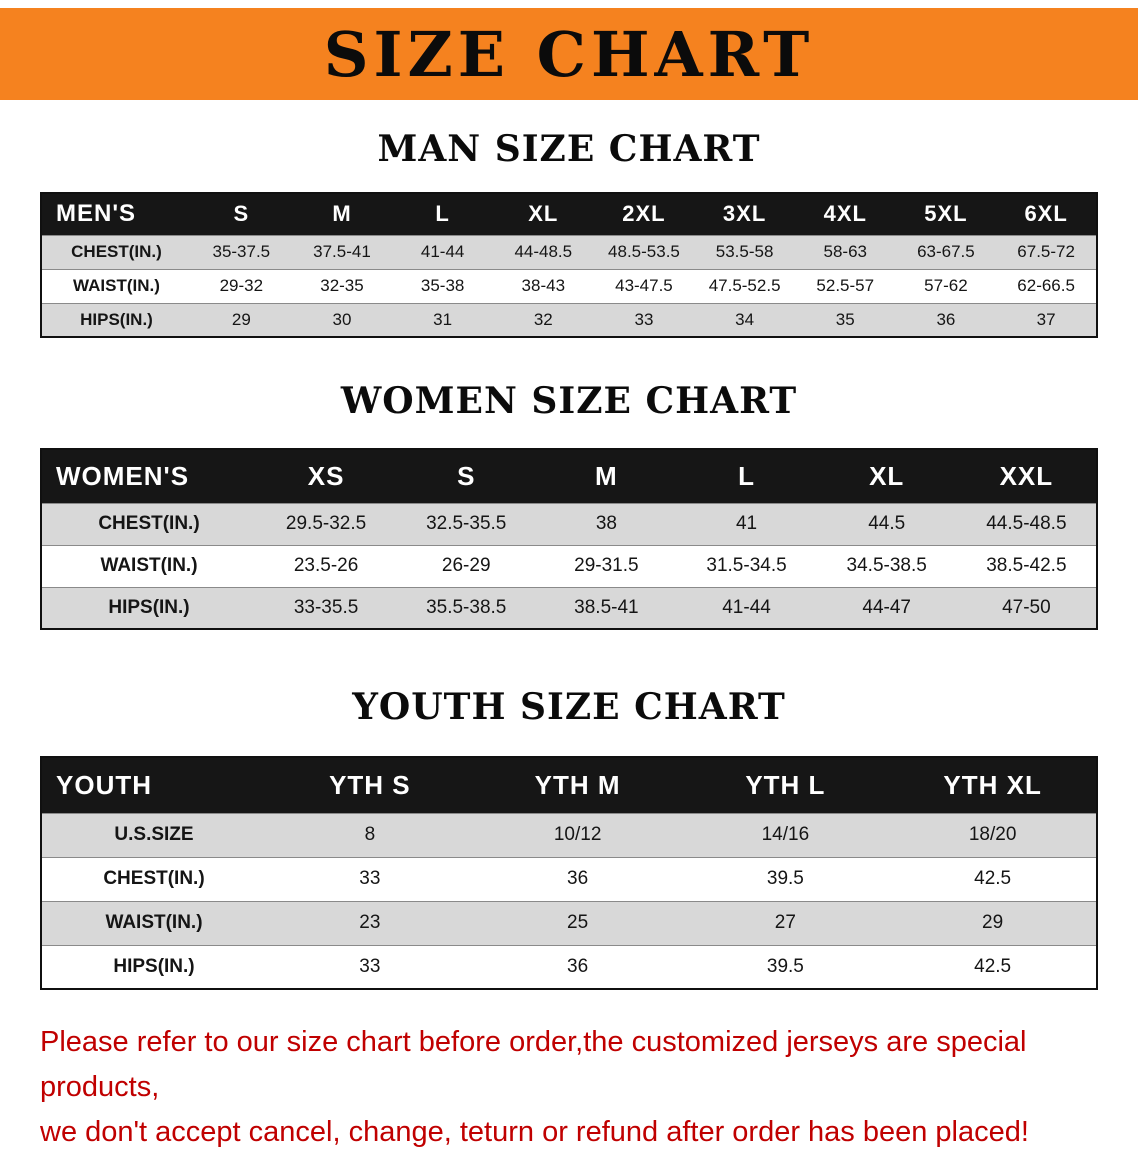  Describe the element at coordinates (946, 251) in the screenshot. I see `table-cell: 63-67.5` at that location.